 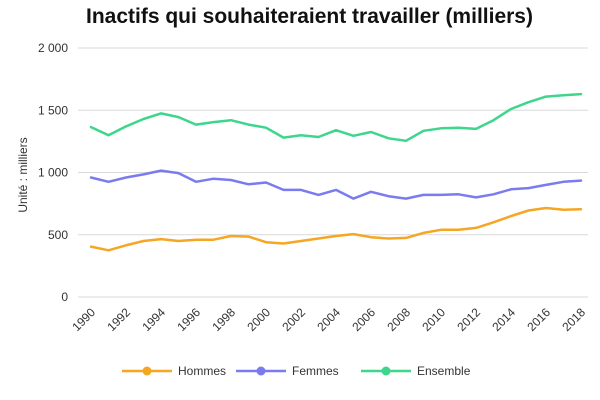 I want to click on y-axis-label: Unité : milliers, so click(x=23, y=174).